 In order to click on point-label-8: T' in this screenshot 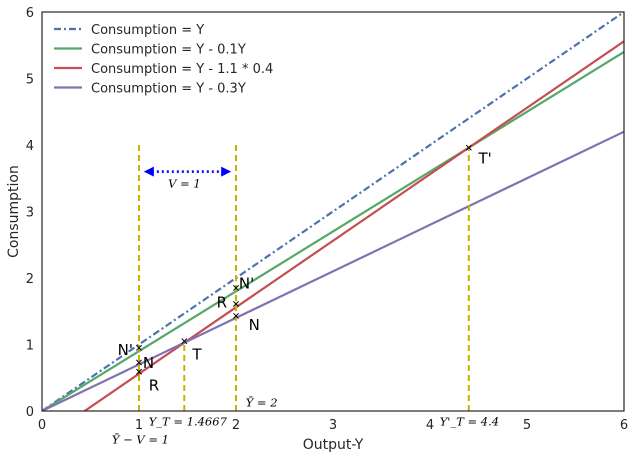, I will do `click(485, 158)`.